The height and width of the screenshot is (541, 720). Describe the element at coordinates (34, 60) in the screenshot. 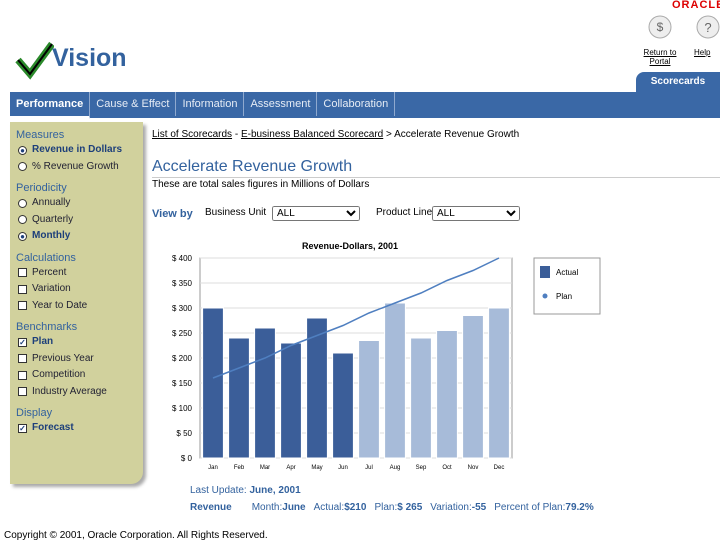

I see `vision-logo-mark` at that location.